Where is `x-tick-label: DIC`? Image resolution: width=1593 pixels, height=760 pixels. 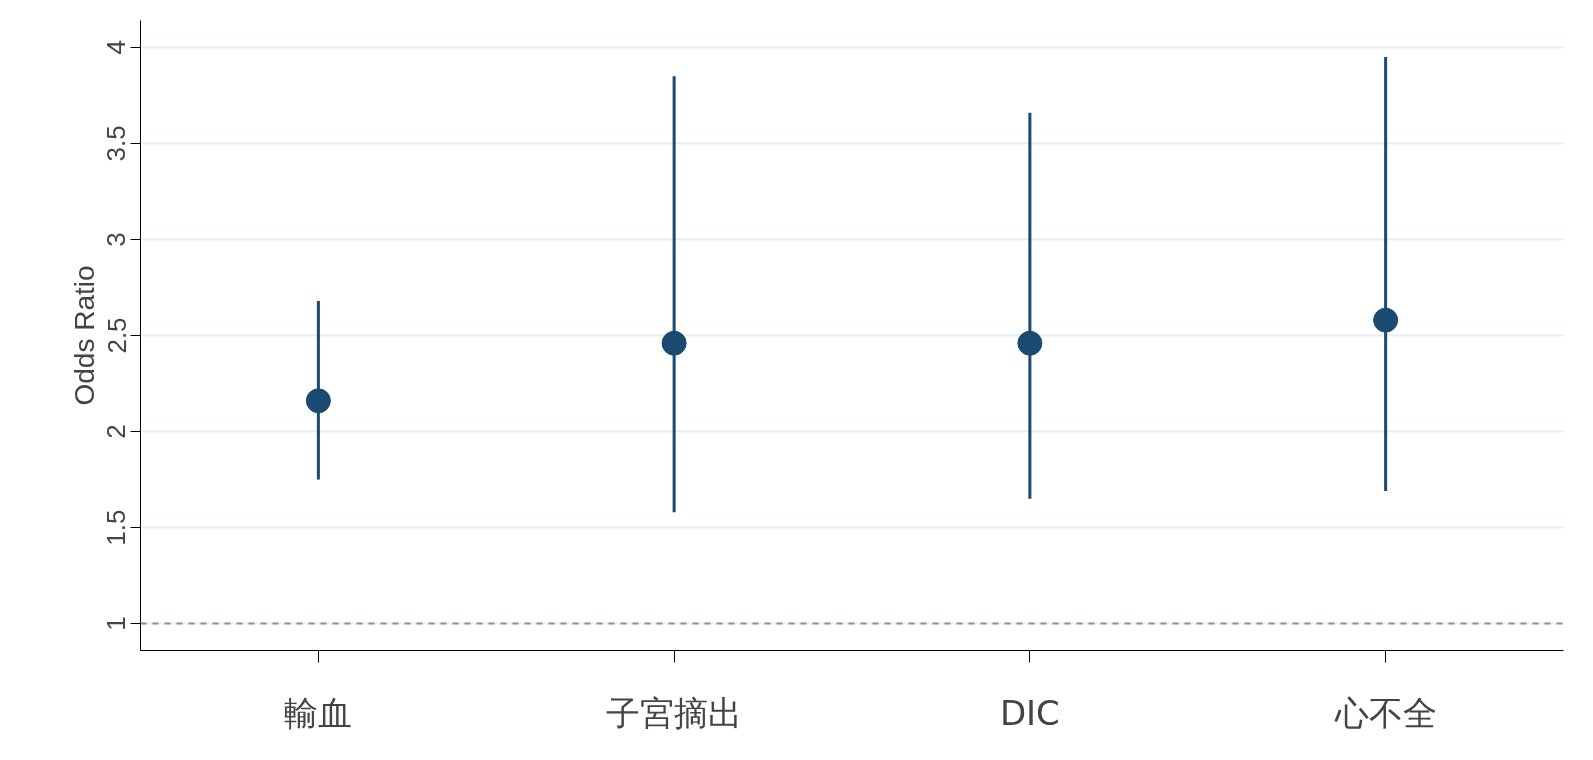
x-tick-label: DIC is located at coordinates (1029, 712).